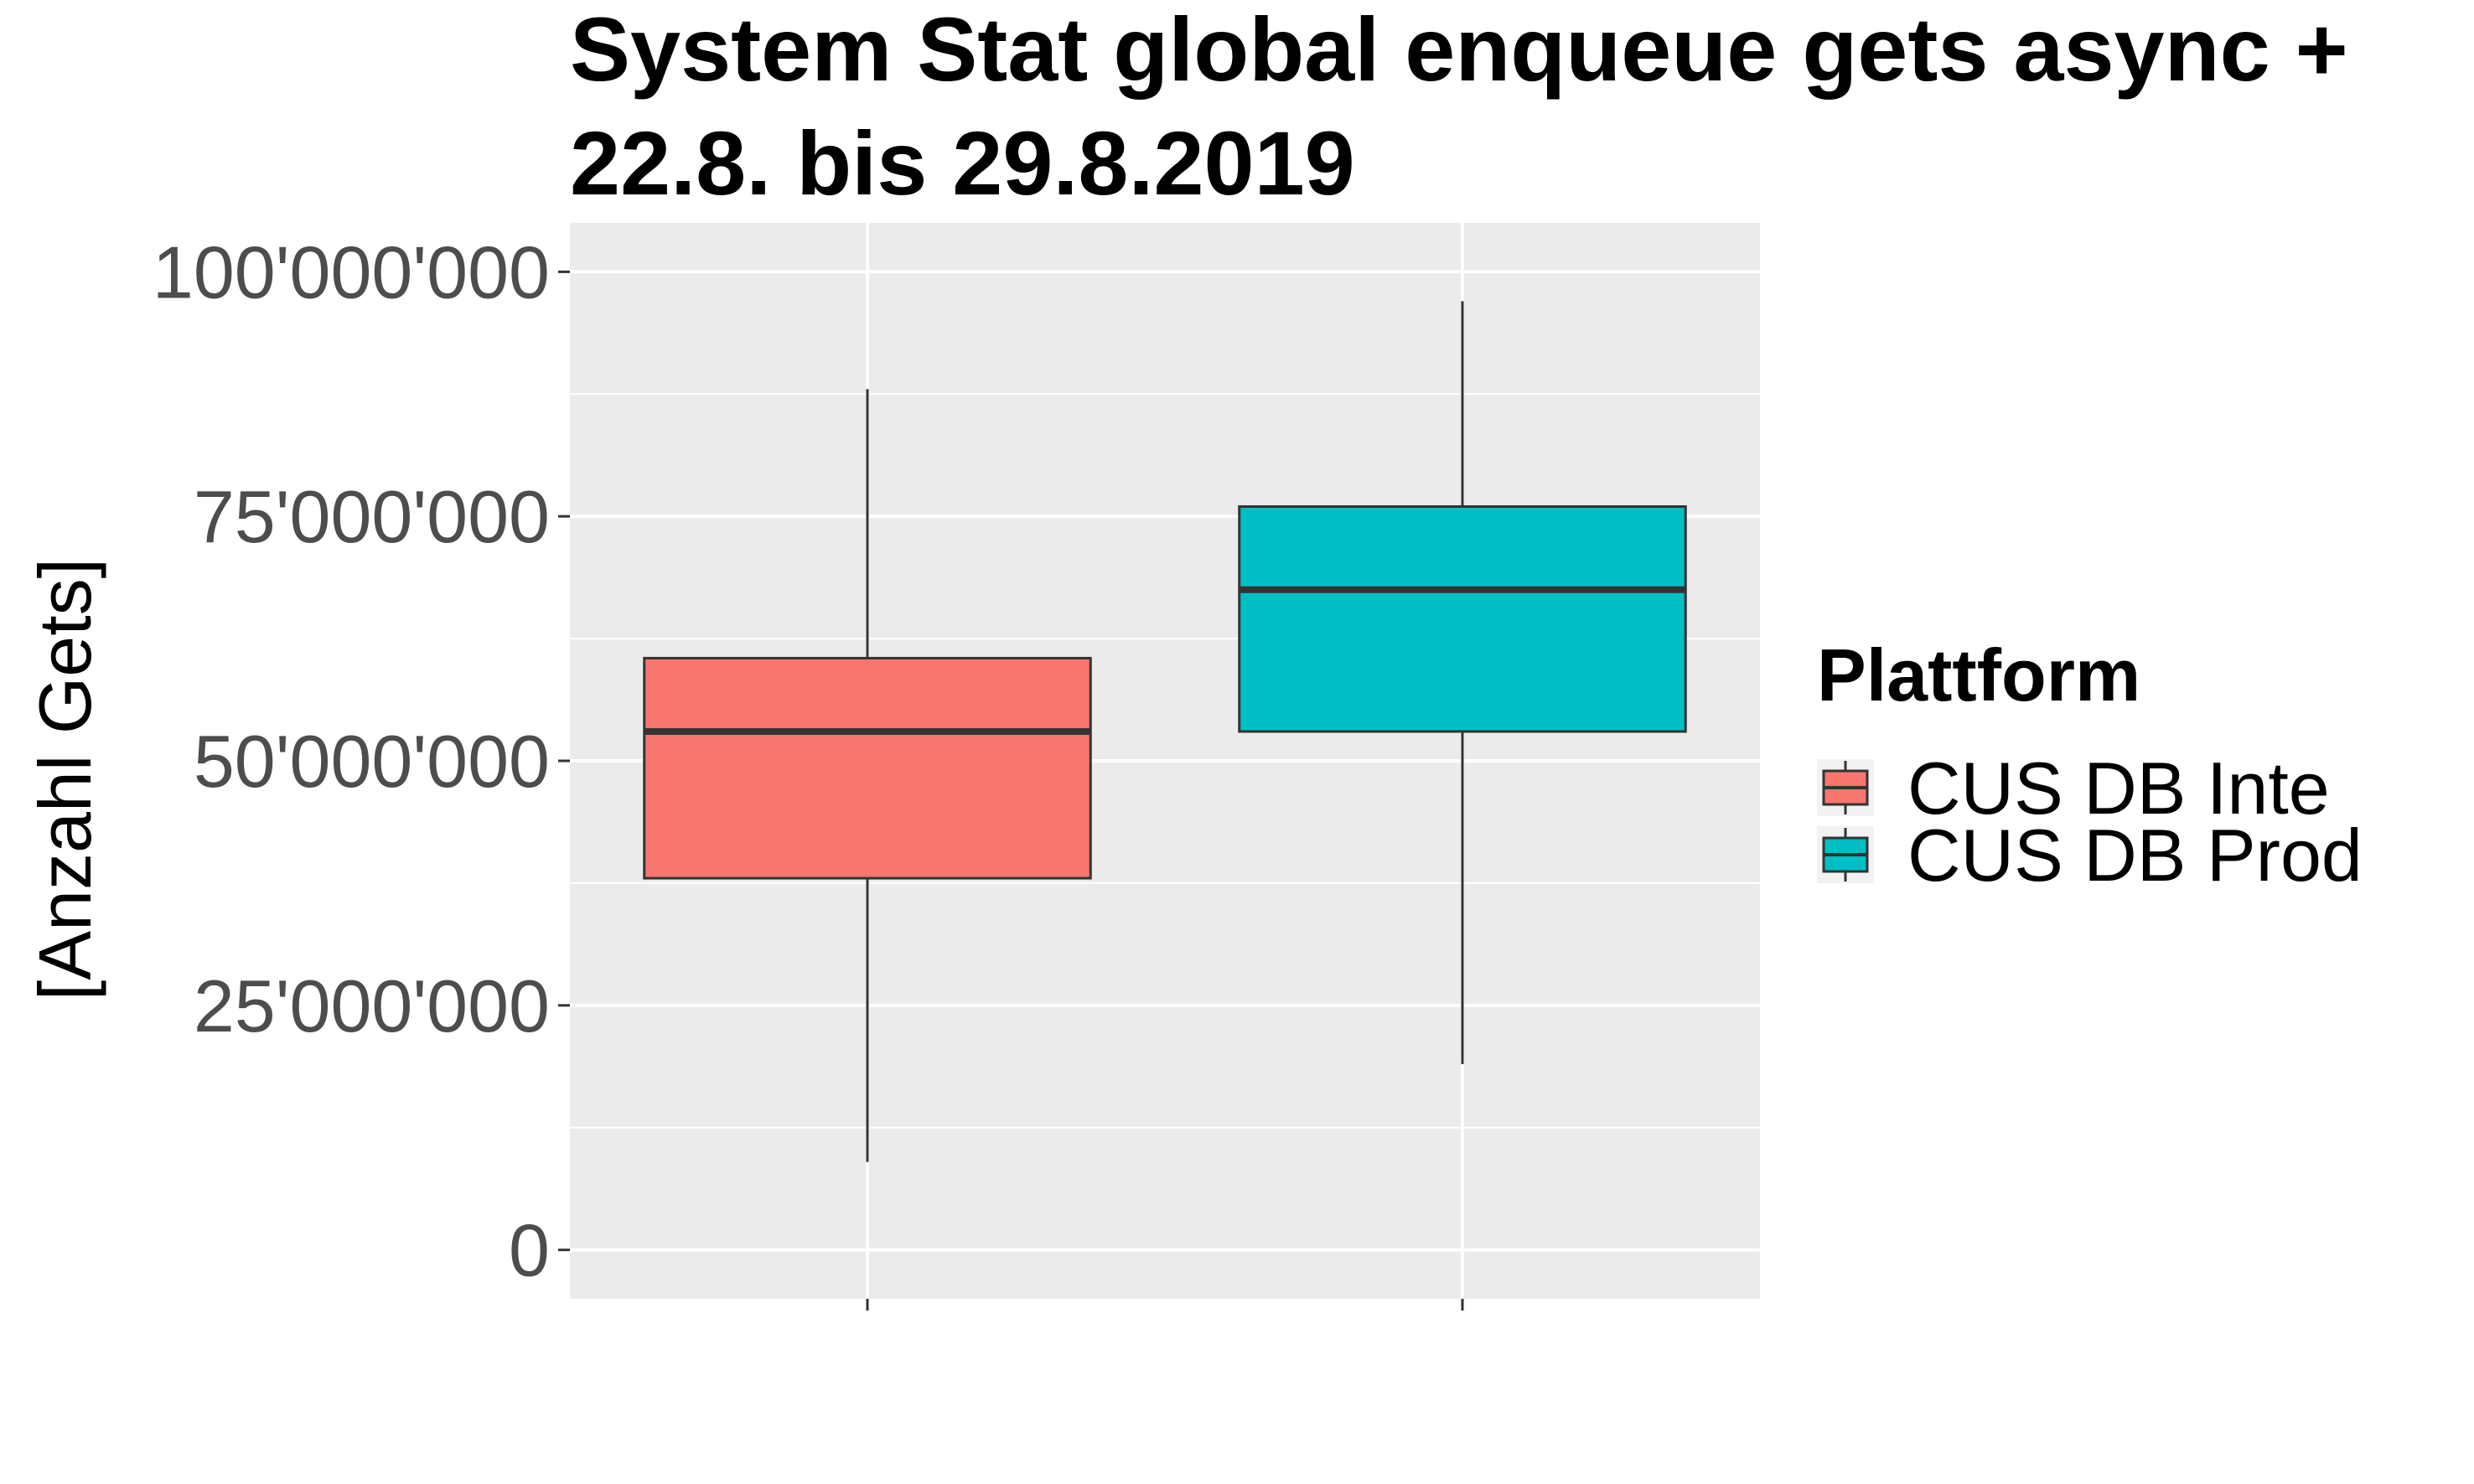 Image resolution: width=2474 pixels, height=1484 pixels. I want to click on legend-title: Plattform, so click(1978, 674).